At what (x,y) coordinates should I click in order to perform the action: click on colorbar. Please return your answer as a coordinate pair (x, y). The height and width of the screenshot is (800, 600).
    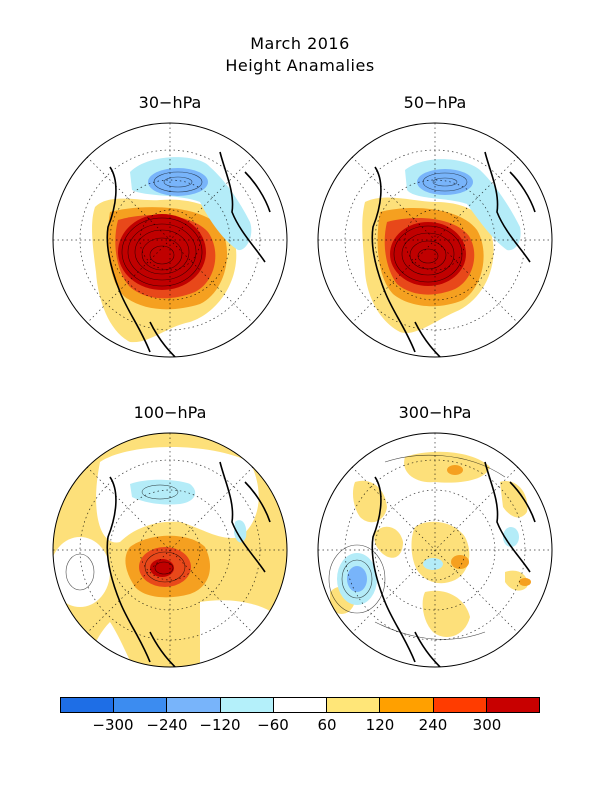
    Looking at the image, I should click on (300, 705).